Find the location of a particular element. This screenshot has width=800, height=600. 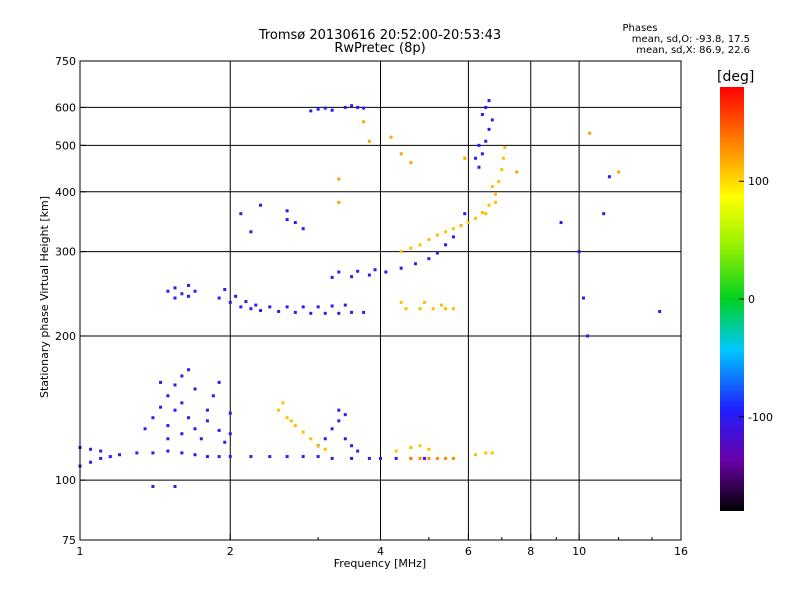

x-tick-label: 8 is located at coordinates (530, 551).